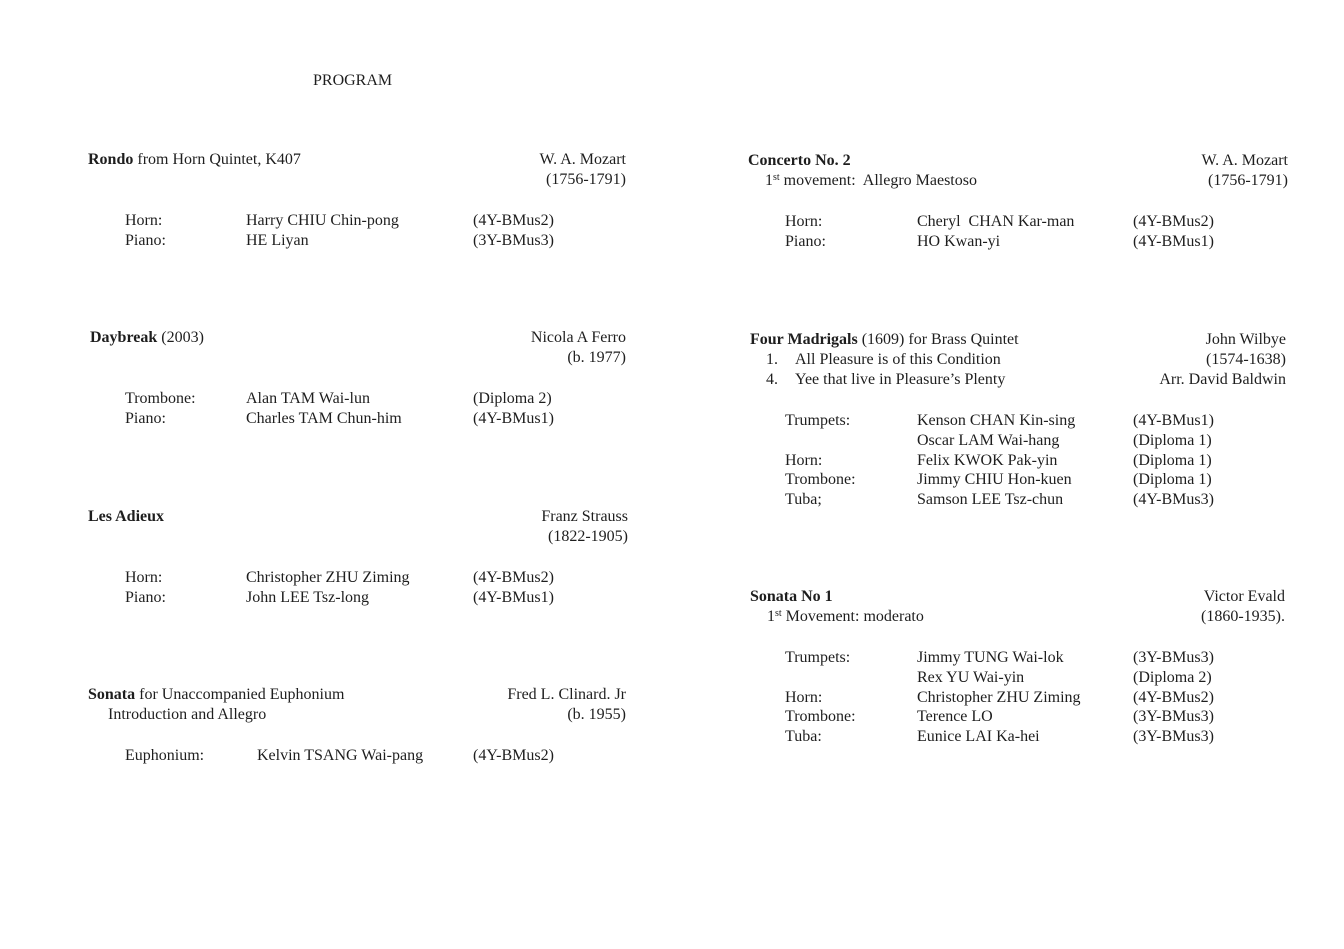  What do you see at coordinates (988, 440) in the screenshot?
I see `performer-name: Oscar LAM Wai-hang` at bounding box center [988, 440].